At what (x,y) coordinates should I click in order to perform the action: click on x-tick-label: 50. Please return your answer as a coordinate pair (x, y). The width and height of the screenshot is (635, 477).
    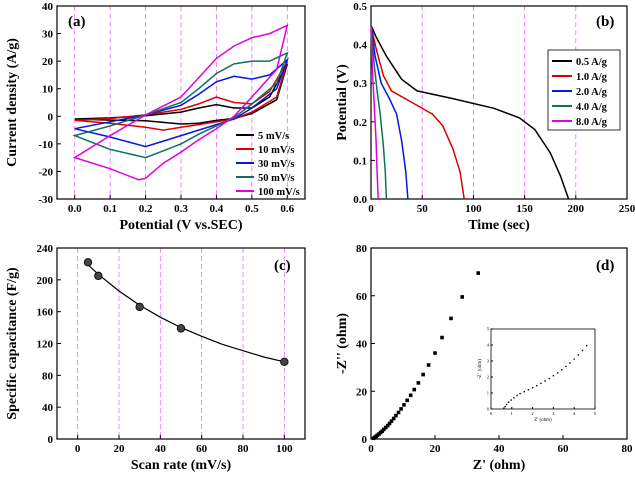
    Looking at the image, I should click on (423, 209).